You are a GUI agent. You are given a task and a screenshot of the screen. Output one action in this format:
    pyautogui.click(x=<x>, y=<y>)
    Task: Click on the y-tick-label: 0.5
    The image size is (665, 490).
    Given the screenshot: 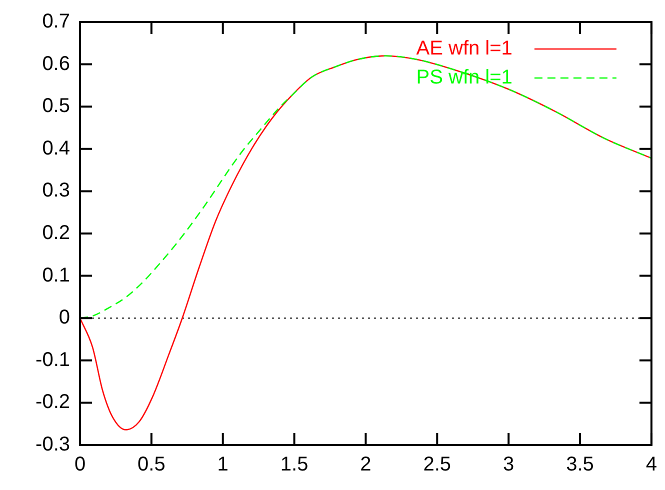 What is the action you would take?
    pyautogui.click(x=56, y=106)
    